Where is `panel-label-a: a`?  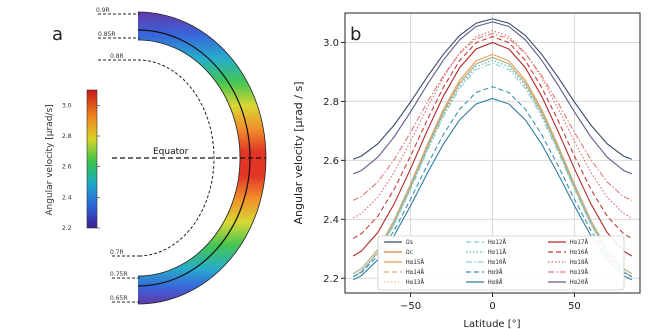 panel-label-a: a is located at coordinates (57, 34).